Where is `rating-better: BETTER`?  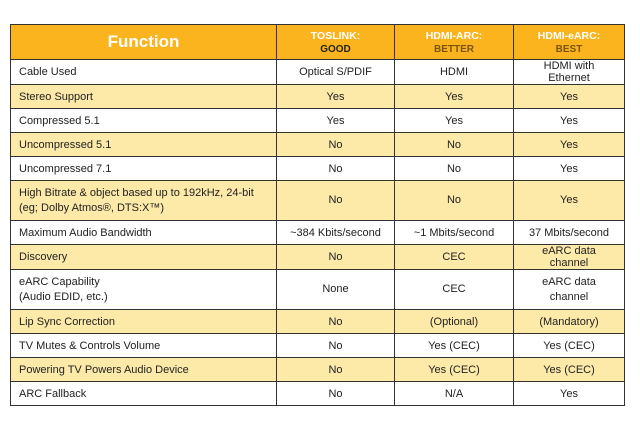
rating-better: BETTER is located at coordinates (454, 49).